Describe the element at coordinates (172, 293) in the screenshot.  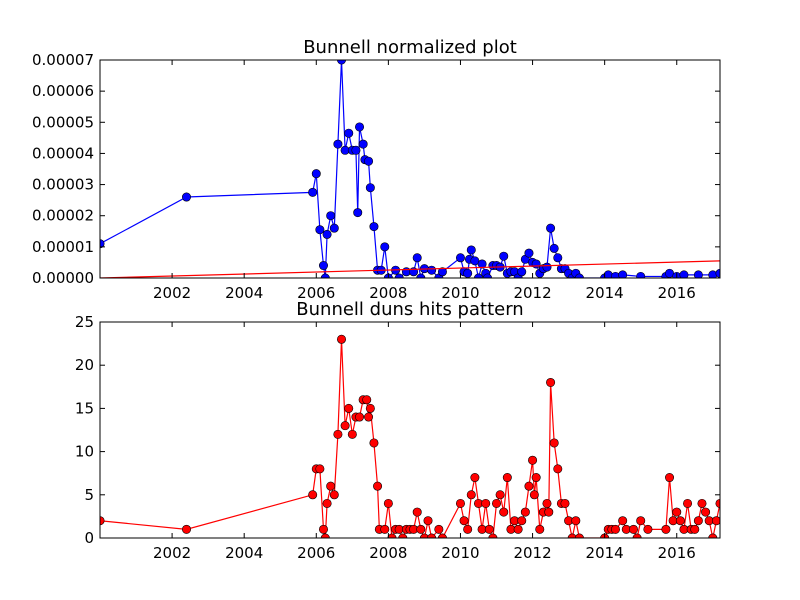
I see `chart-0-x-tick-label-0: 2002` at that location.